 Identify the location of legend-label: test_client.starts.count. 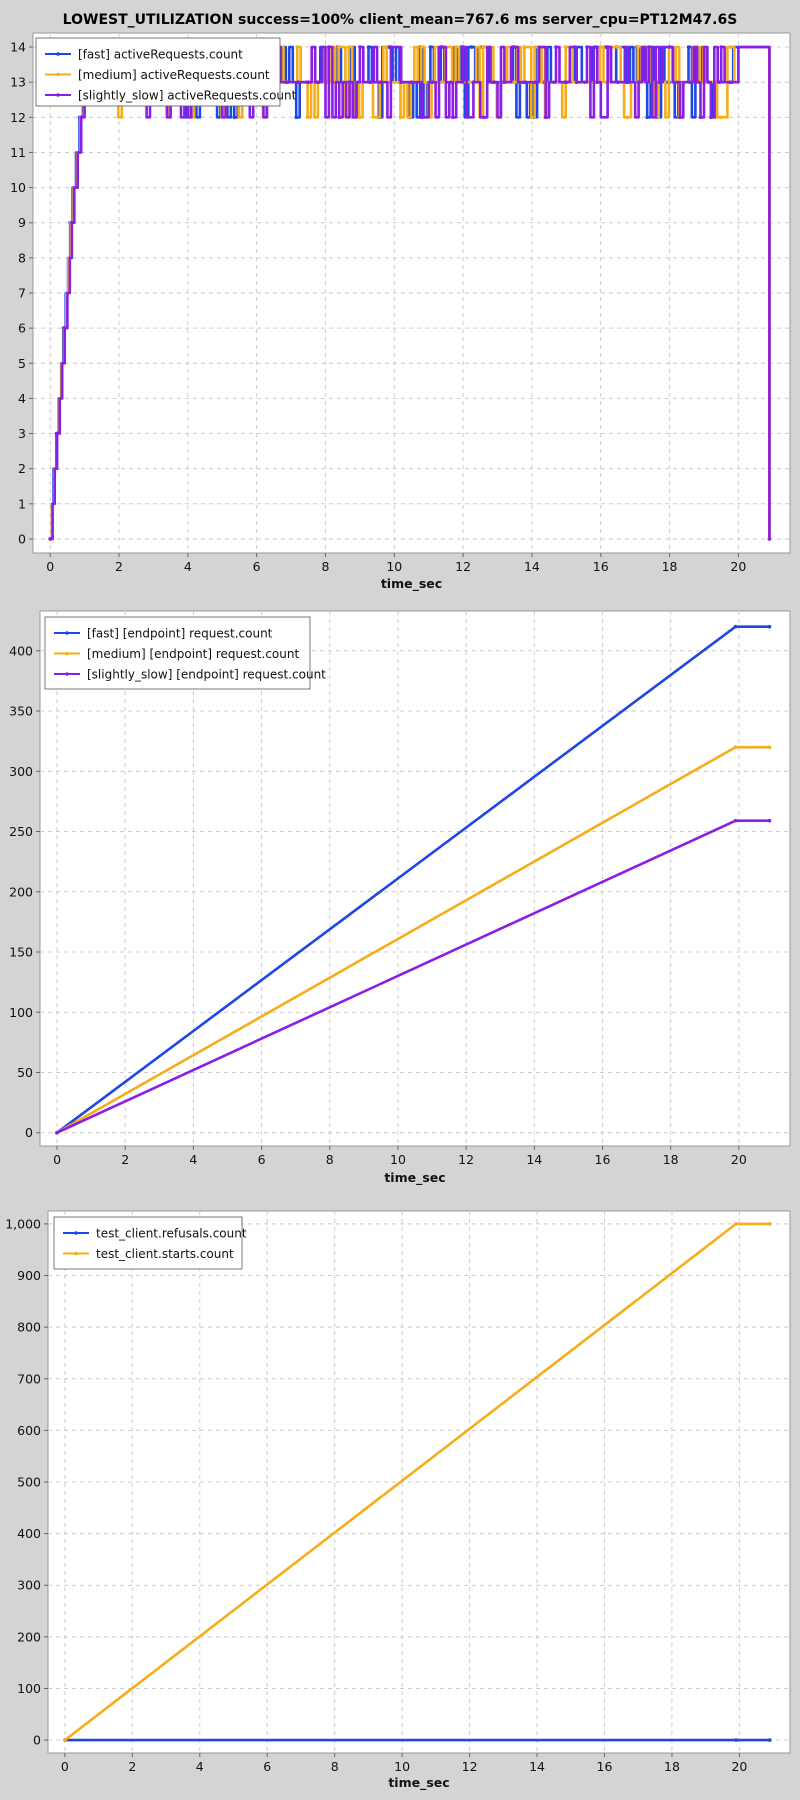
(165, 1254).